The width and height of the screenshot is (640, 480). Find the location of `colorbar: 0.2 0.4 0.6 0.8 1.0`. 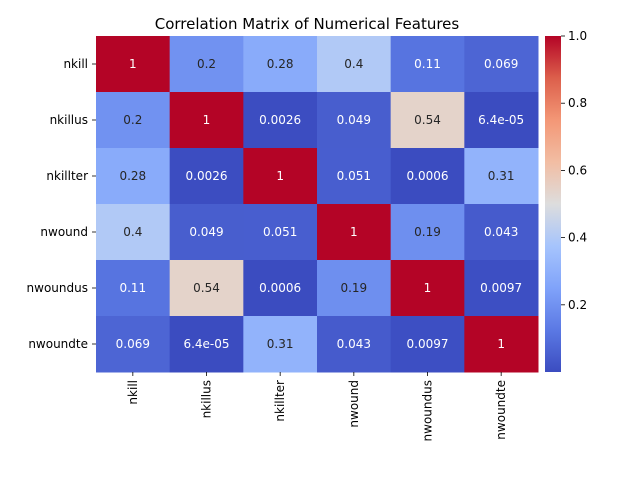

colorbar: 0.2 0.4 0.6 0.8 1.0 is located at coordinates (566, 200).